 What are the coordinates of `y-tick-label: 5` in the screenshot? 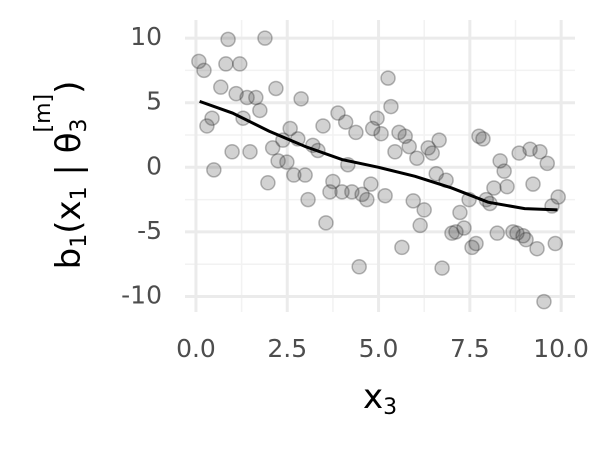 It's located at (154, 101).